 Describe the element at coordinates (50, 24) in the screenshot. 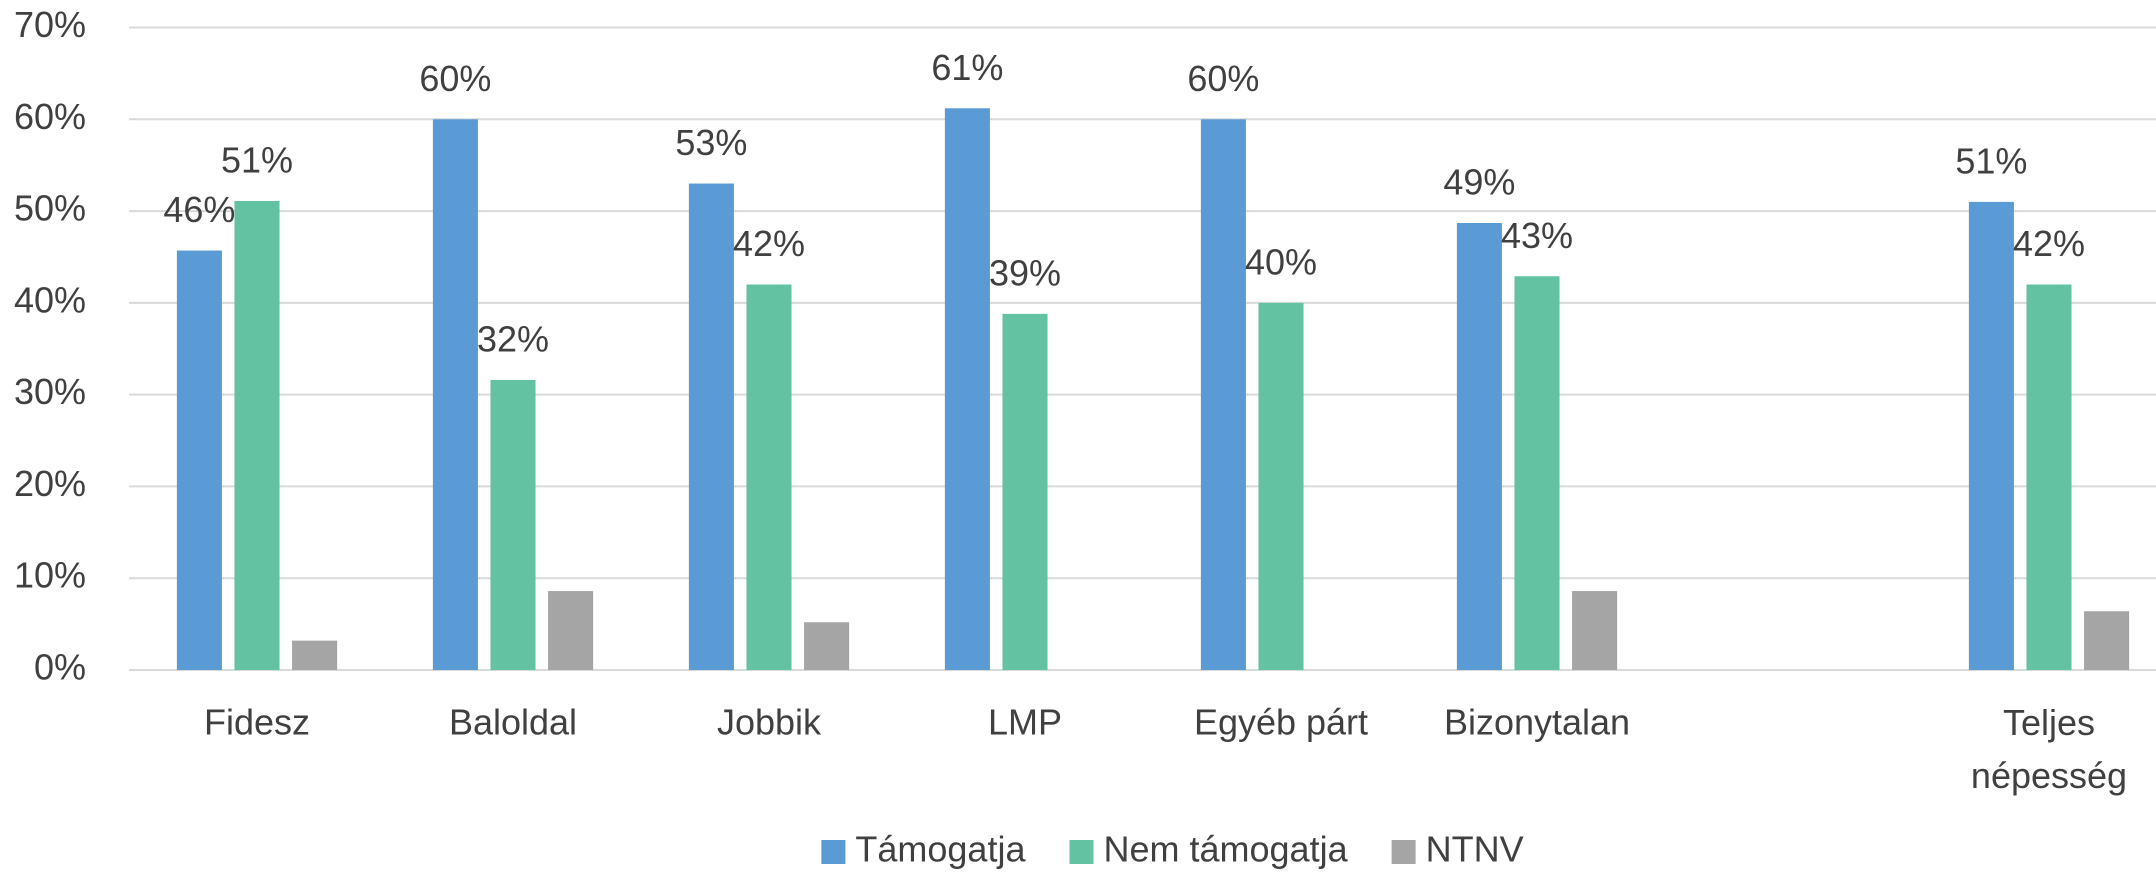

I see `y-tick-label: 70%` at that location.